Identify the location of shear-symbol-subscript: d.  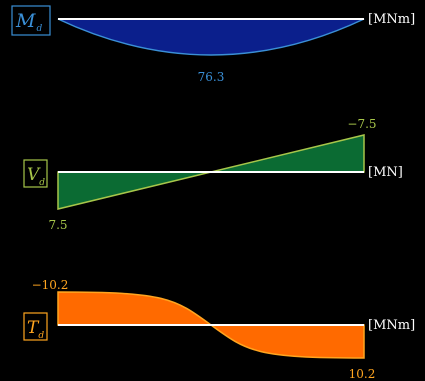
(42, 183).